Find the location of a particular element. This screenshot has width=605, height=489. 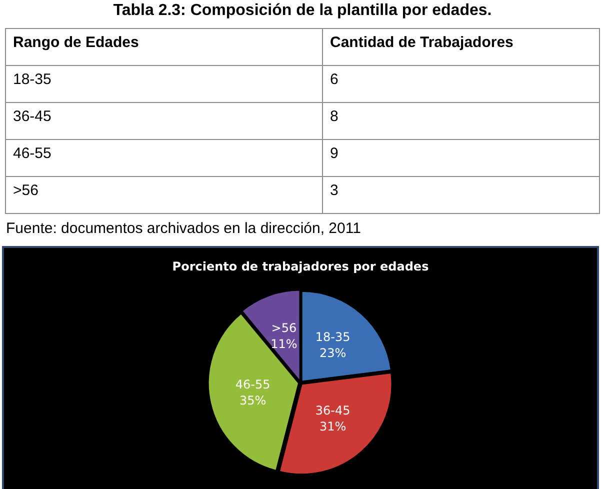

data-label: 3 is located at coordinates (461, 195).